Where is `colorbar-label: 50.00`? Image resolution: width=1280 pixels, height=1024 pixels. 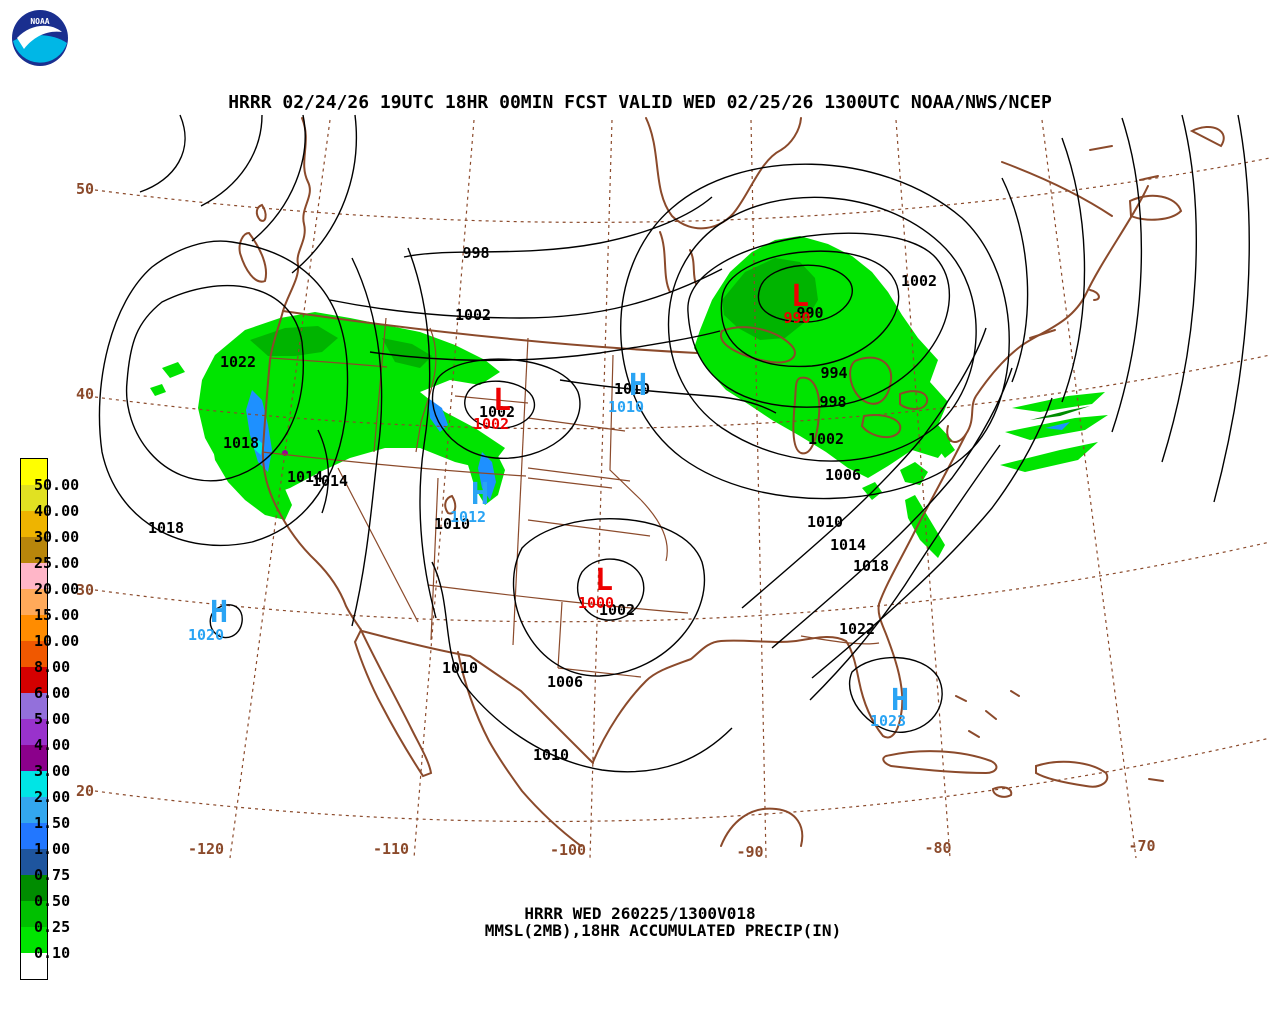
colorbar-label: 50.00 is located at coordinates (57, 485).